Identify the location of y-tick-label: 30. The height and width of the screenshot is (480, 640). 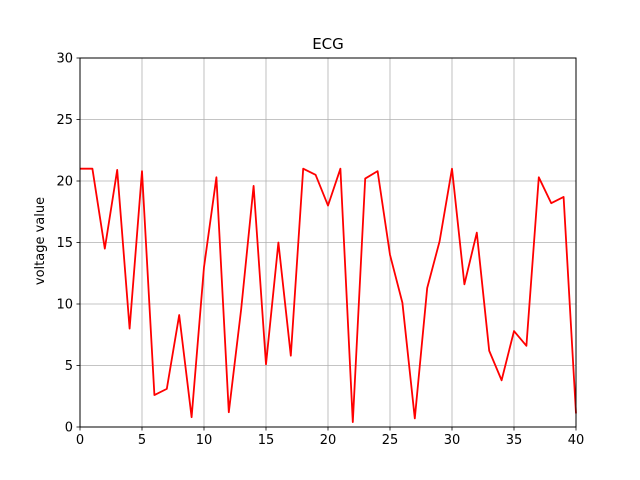
(64, 59).